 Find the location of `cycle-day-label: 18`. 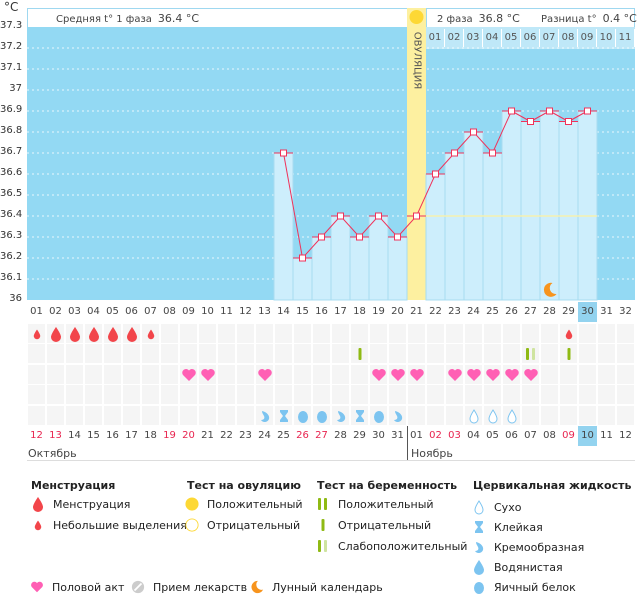

cycle-day-label: 18 is located at coordinates (359, 311).